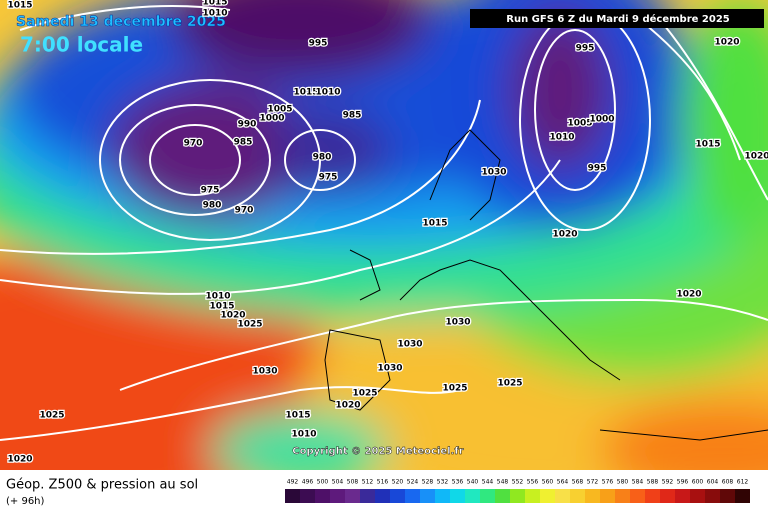 This screenshot has width=768, height=516. I want to click on legend-label: 548, so click(503, 482).